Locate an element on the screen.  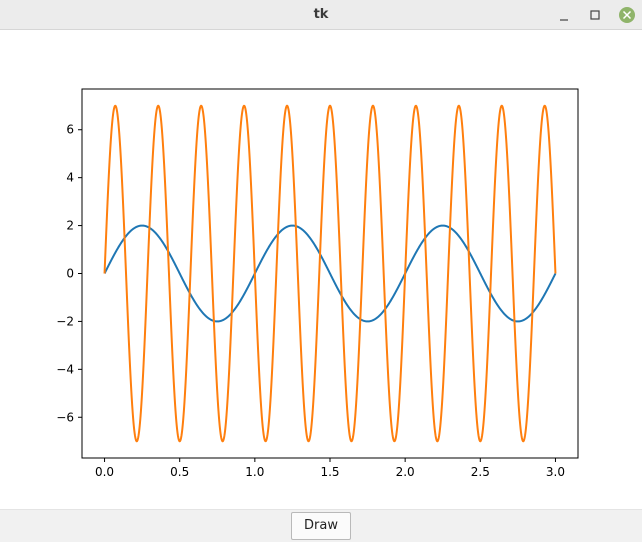
close-button is located at coordinates (627, 15).